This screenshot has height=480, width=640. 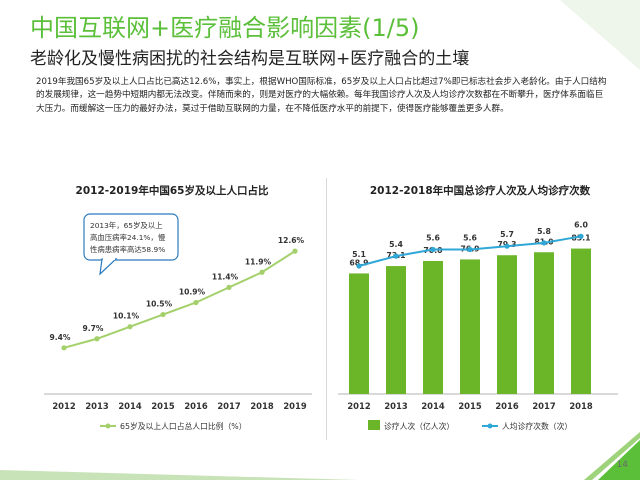 What do you see at coordinates (108, 267) in the screenshot?
I see `callout-pointer` at bounding box center [108, 267].